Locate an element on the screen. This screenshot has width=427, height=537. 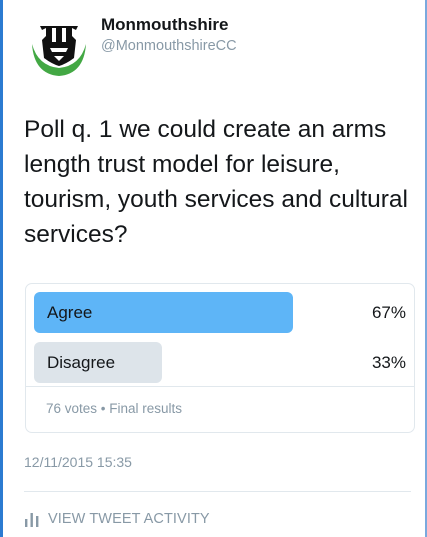
account-names: Monmouthshire @MonmouthshireCC is located at coordinates (169, 35).